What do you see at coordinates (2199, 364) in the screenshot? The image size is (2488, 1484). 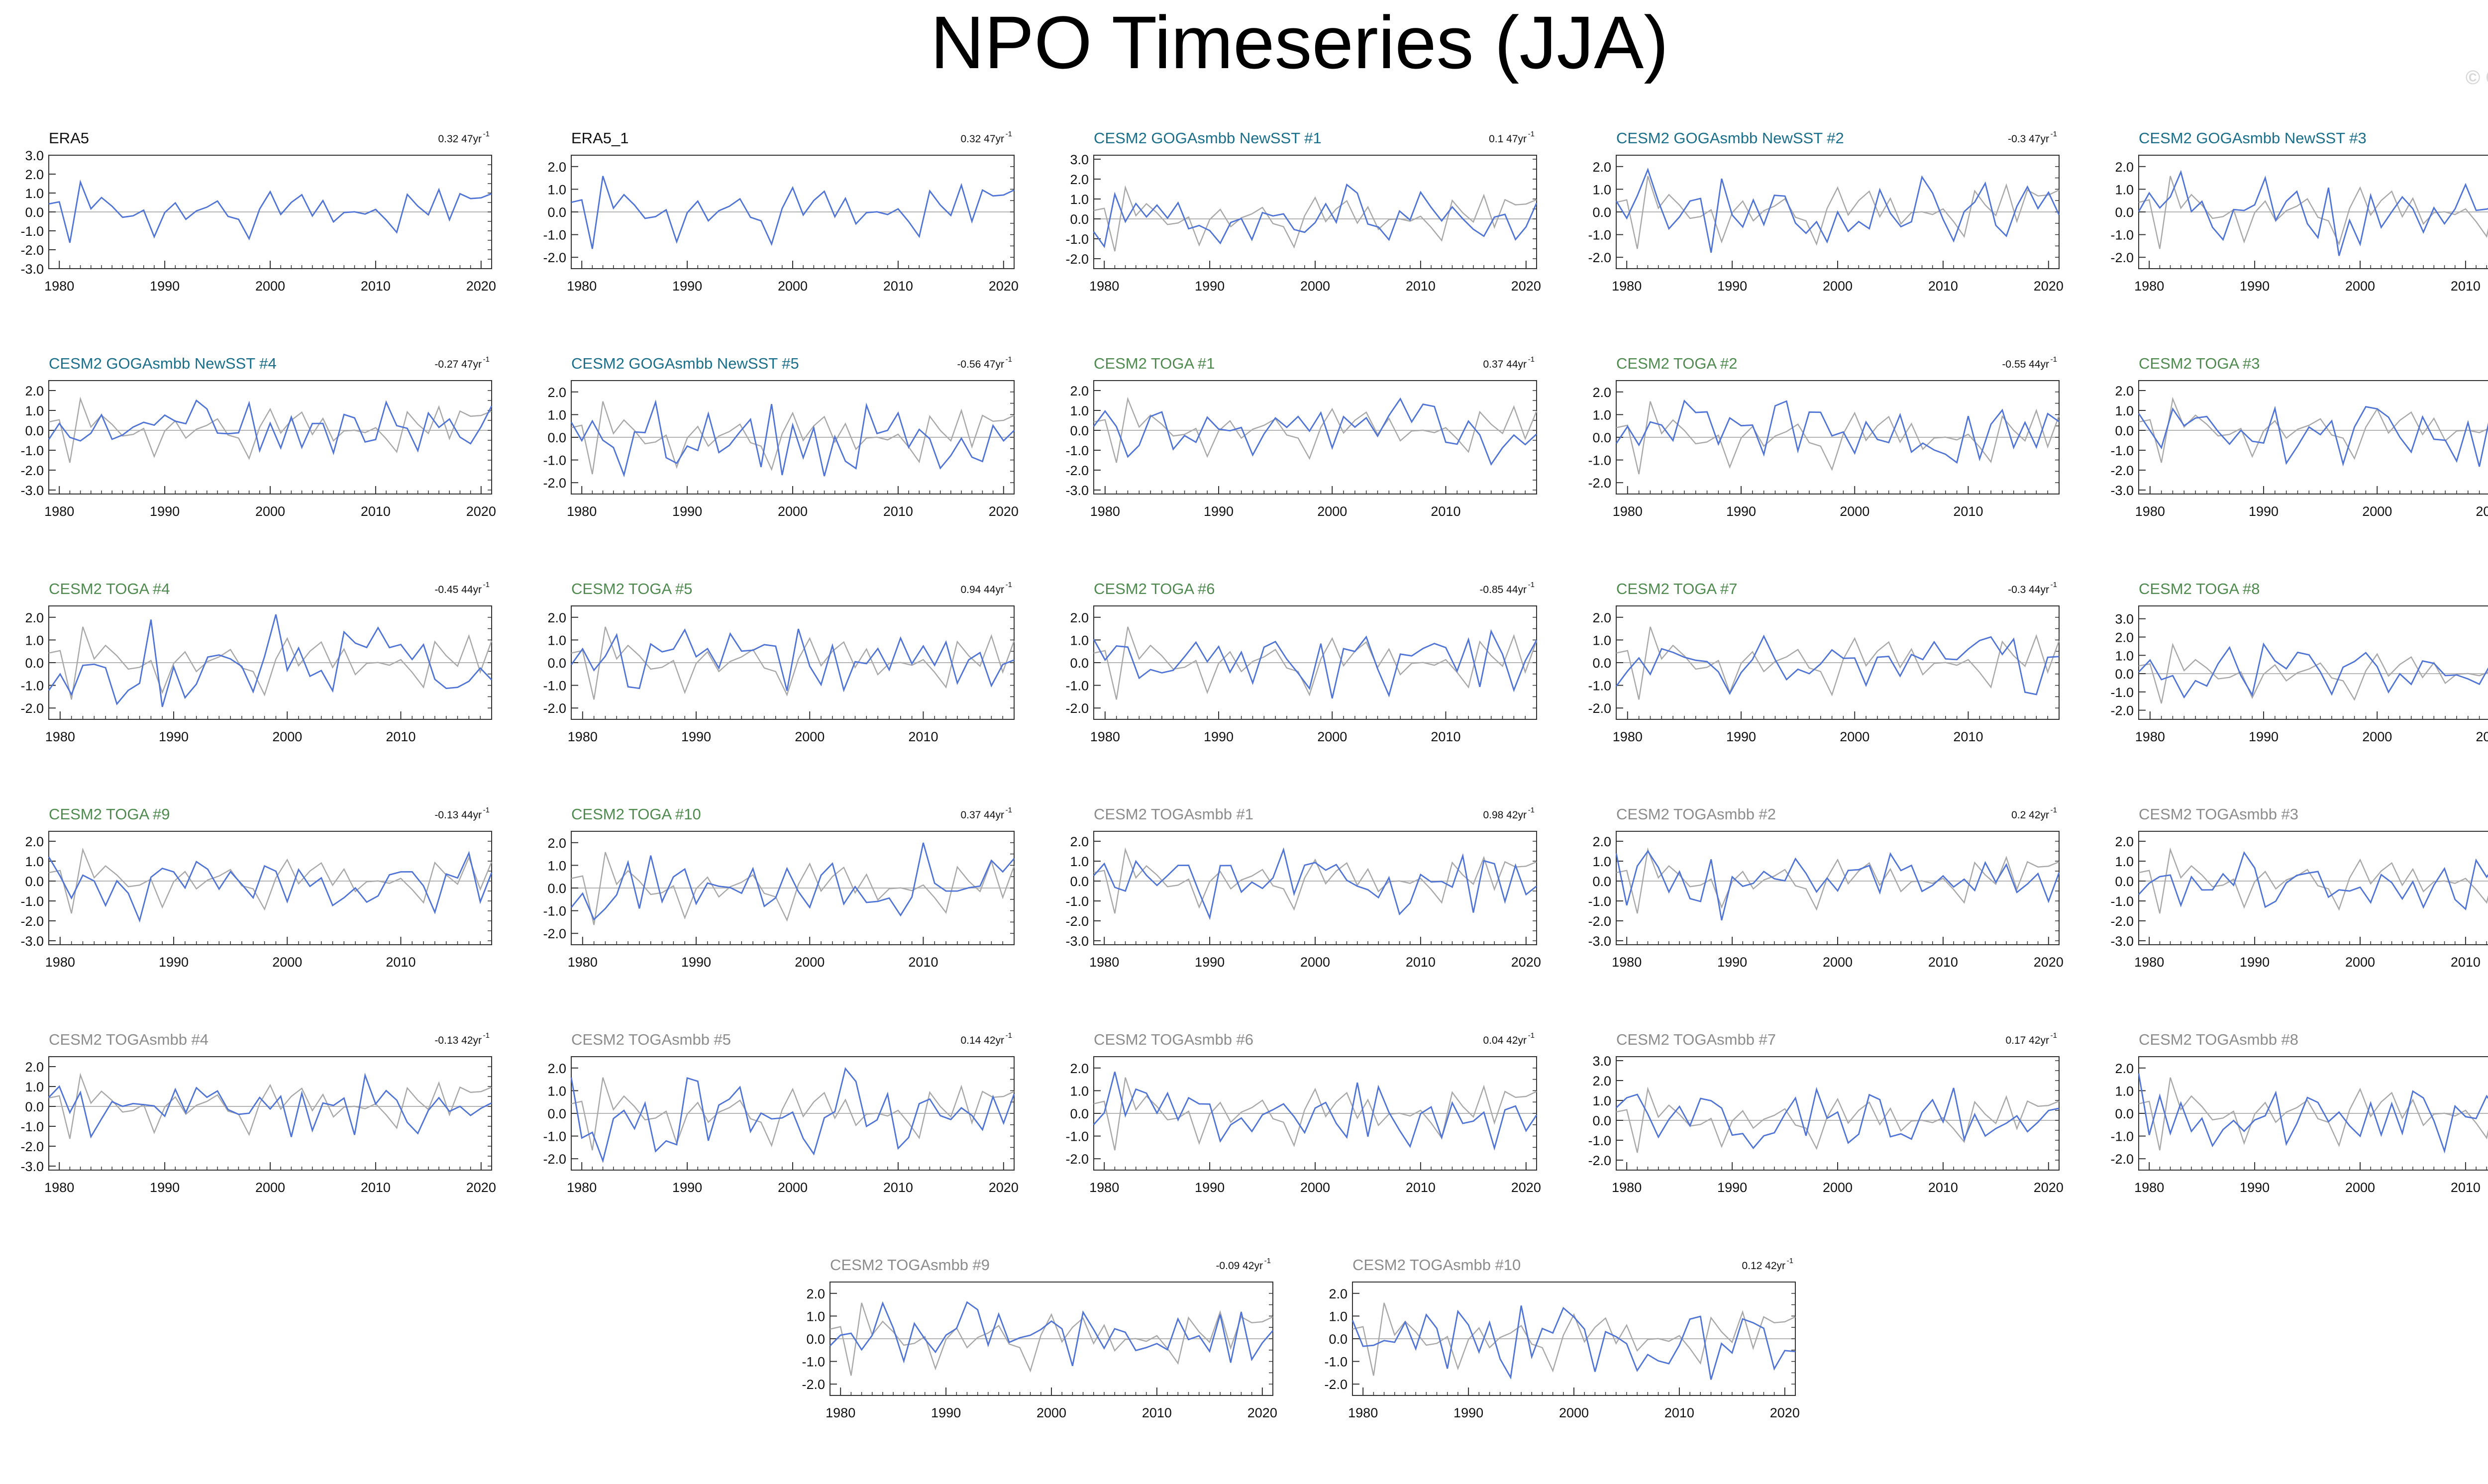 I see `panel-label: CESM2 TOGA #3` at bounding box center [2199, 364].